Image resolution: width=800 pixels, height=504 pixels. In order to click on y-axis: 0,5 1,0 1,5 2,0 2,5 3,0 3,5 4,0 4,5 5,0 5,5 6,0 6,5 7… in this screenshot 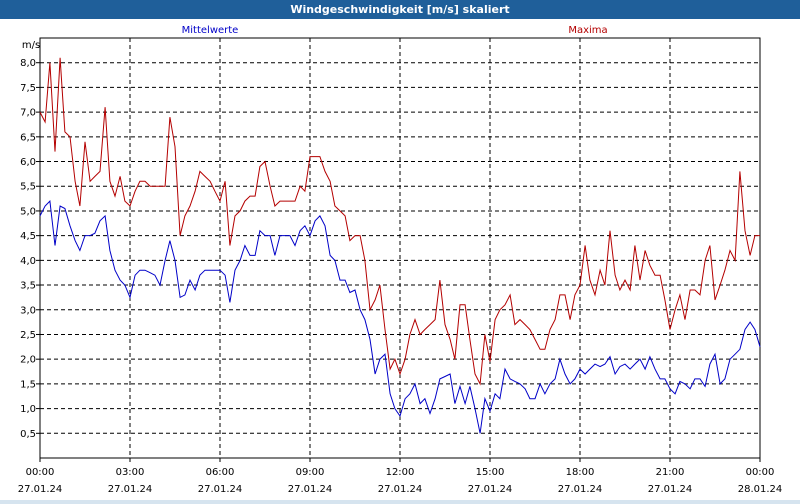, I will do `click(30, 249)`.